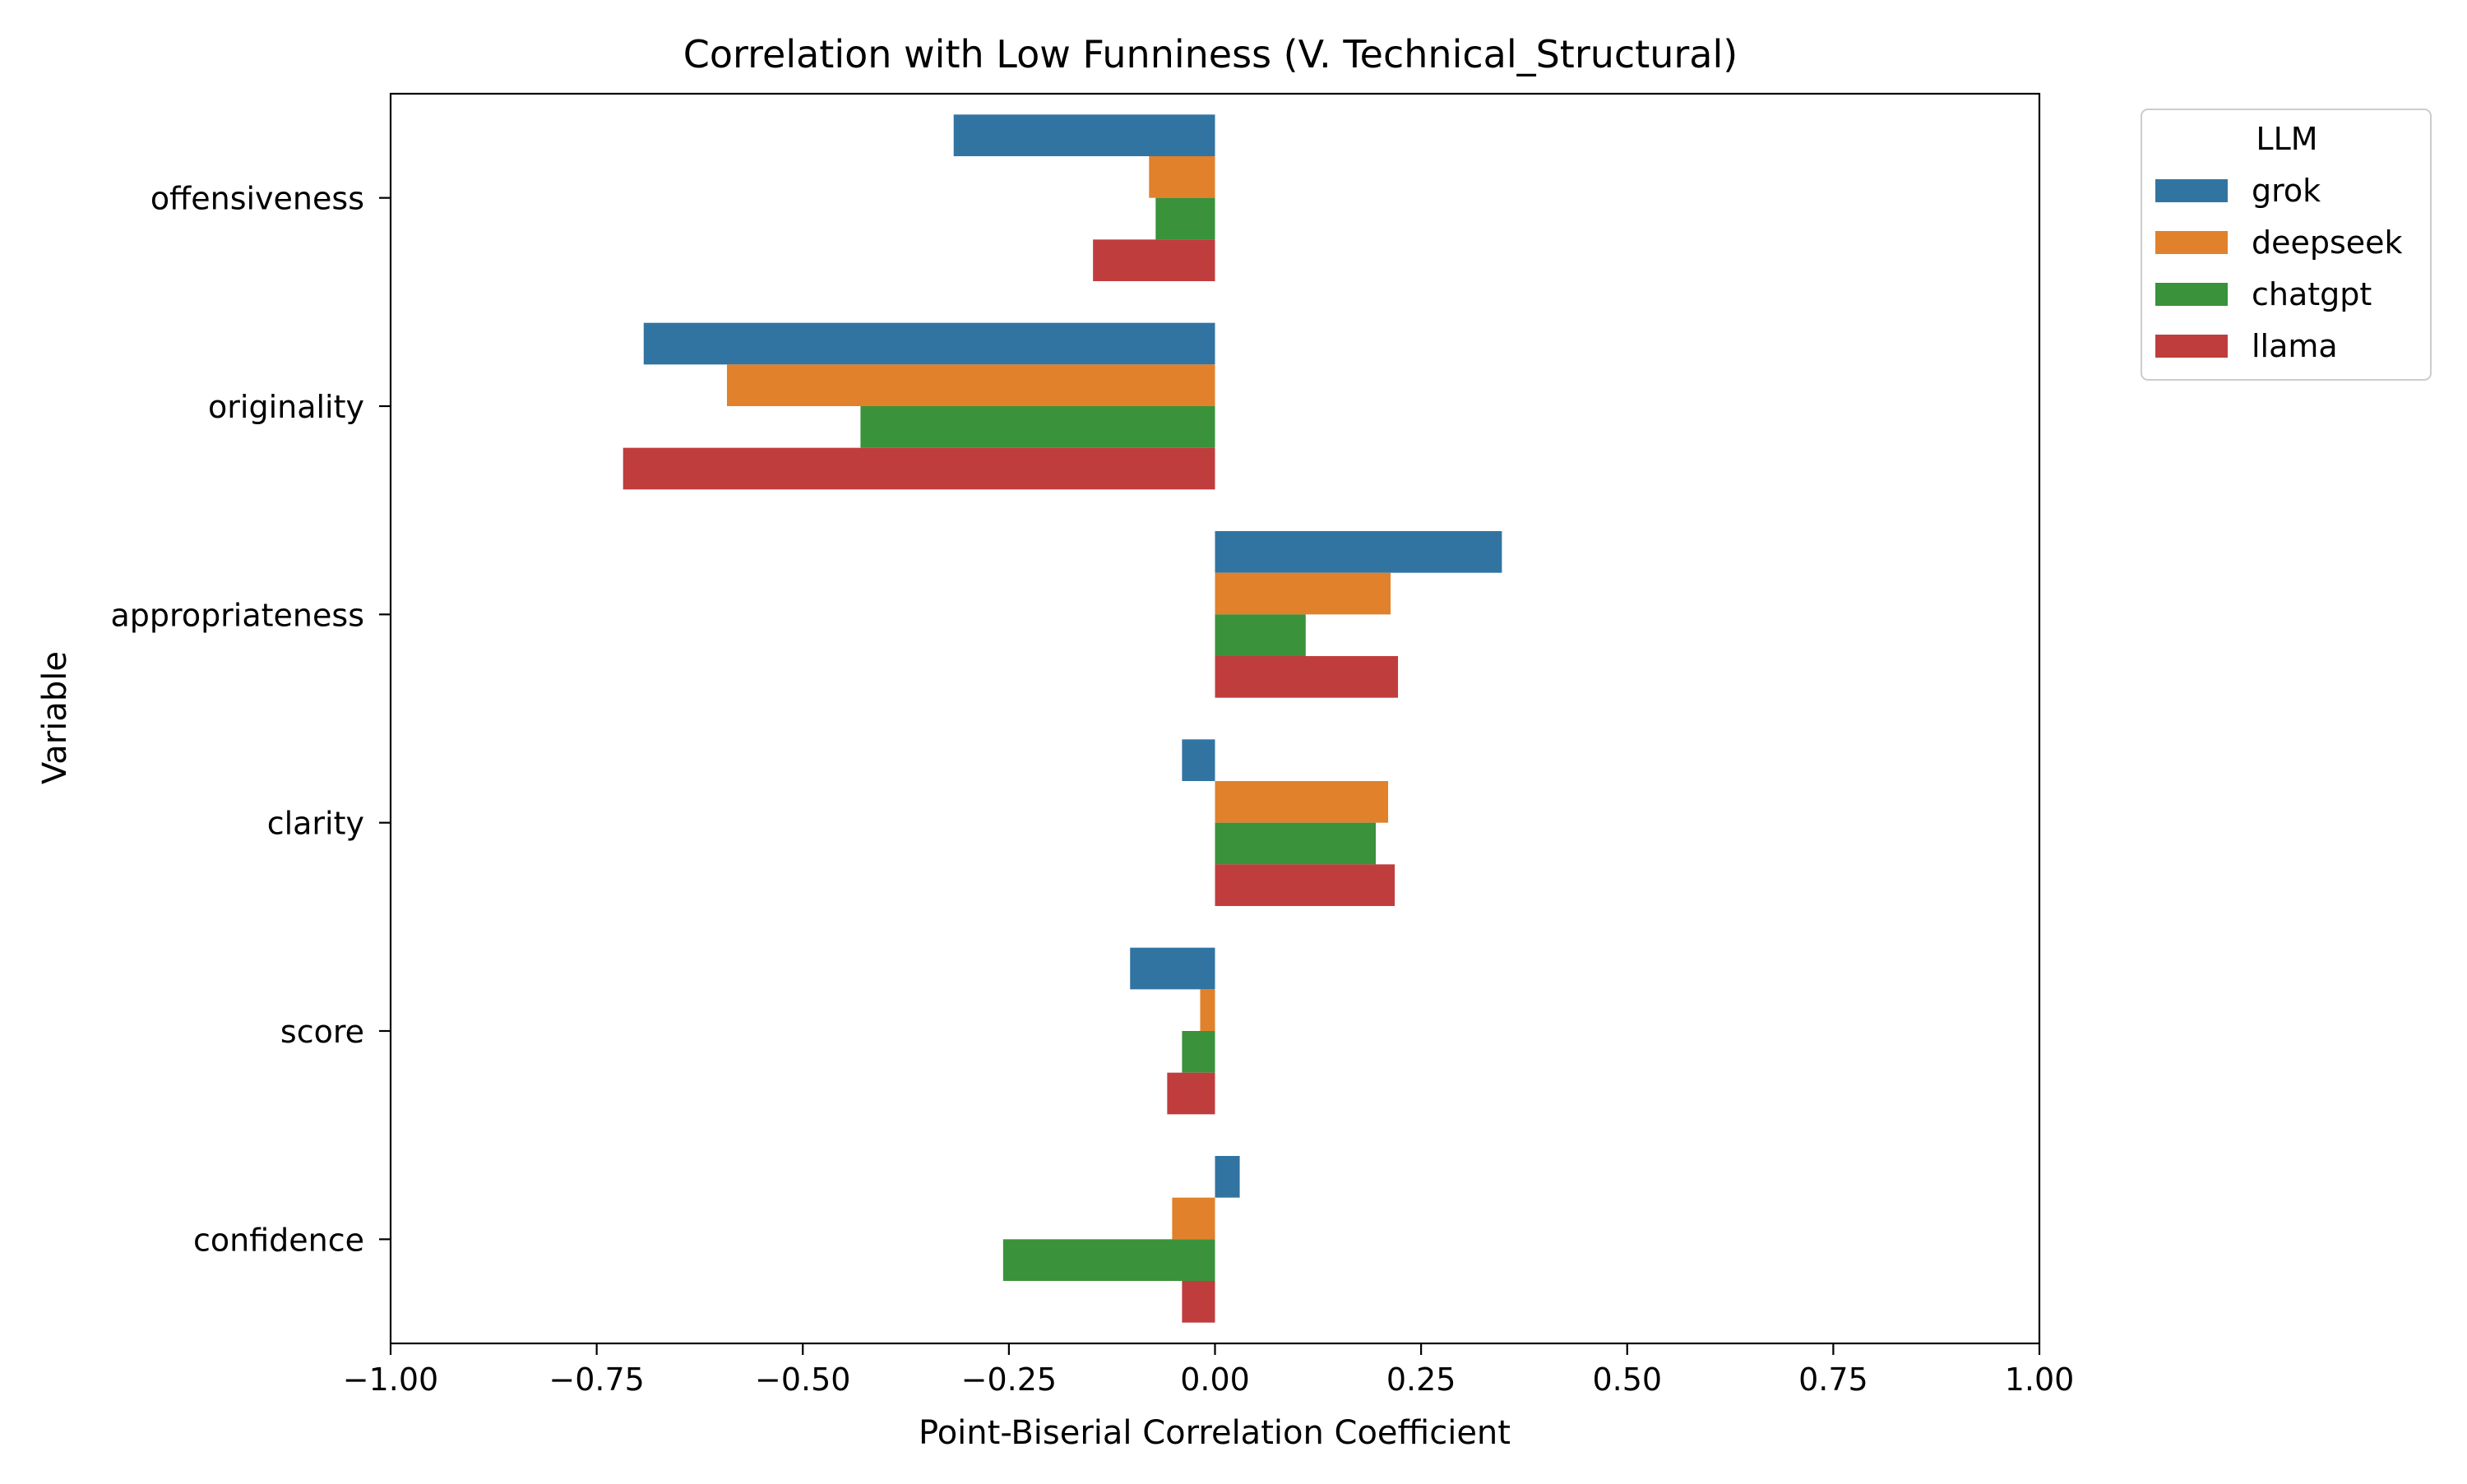  Describe the element at coordinates (1154, 260) in the screenshot. I see `bar-llama-offensiveness` at that location.